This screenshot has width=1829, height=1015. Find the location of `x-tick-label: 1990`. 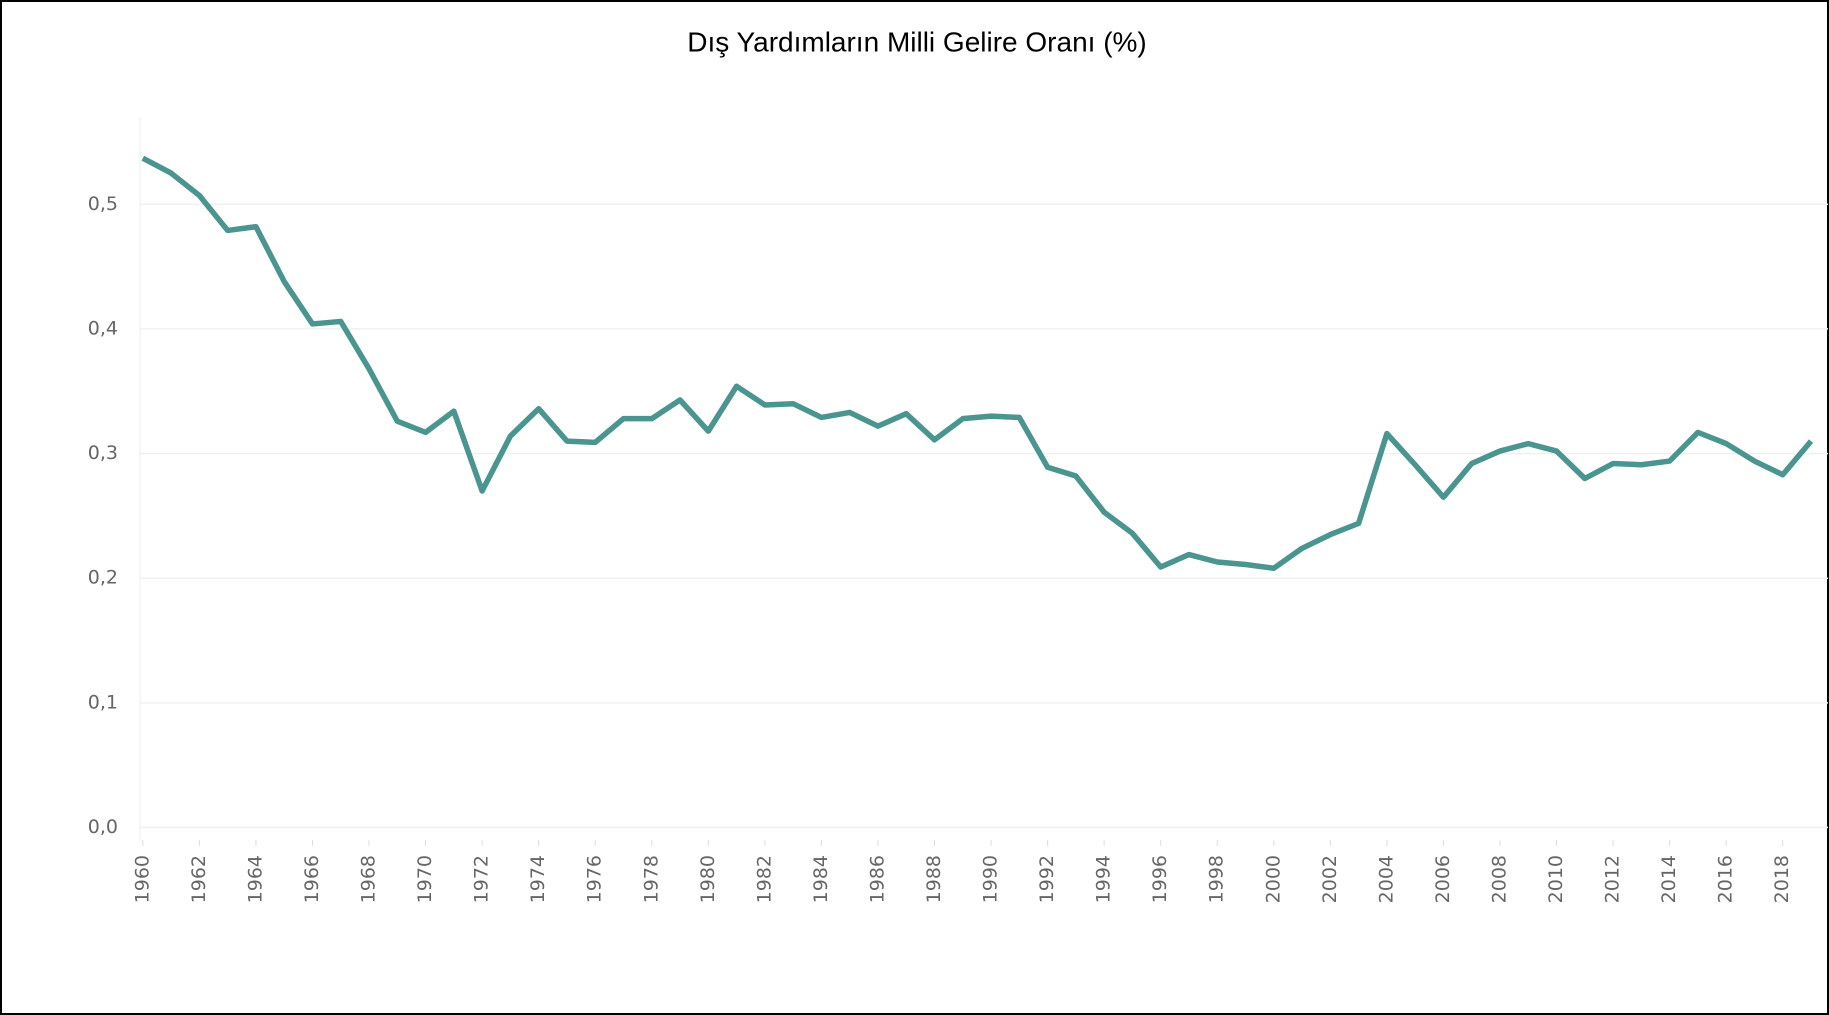

x-tick-label: 1990 is located at coordinates (991, 879).